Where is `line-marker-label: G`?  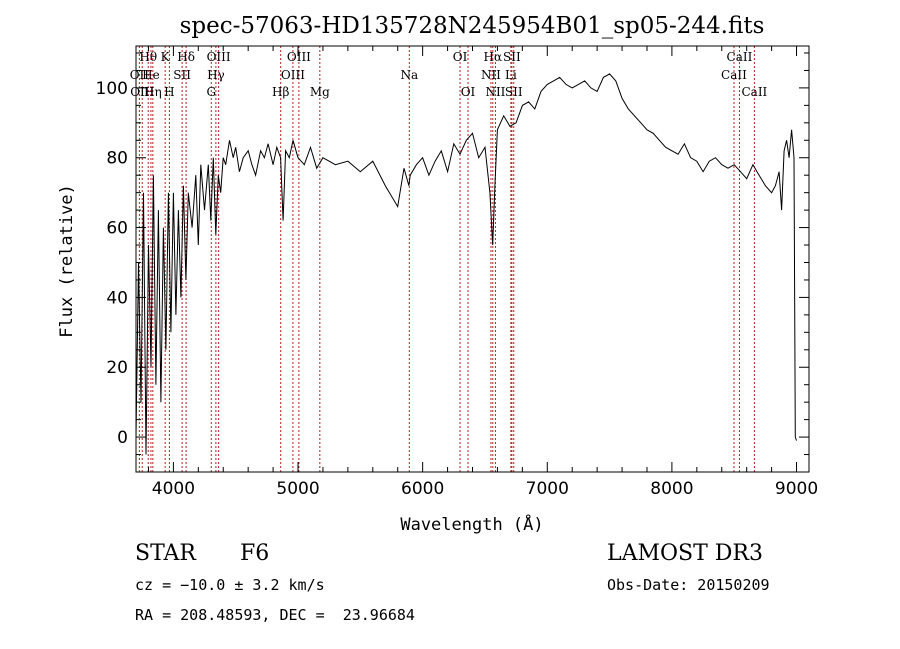
line-marker-label: G is located at coordinates (211, 92).